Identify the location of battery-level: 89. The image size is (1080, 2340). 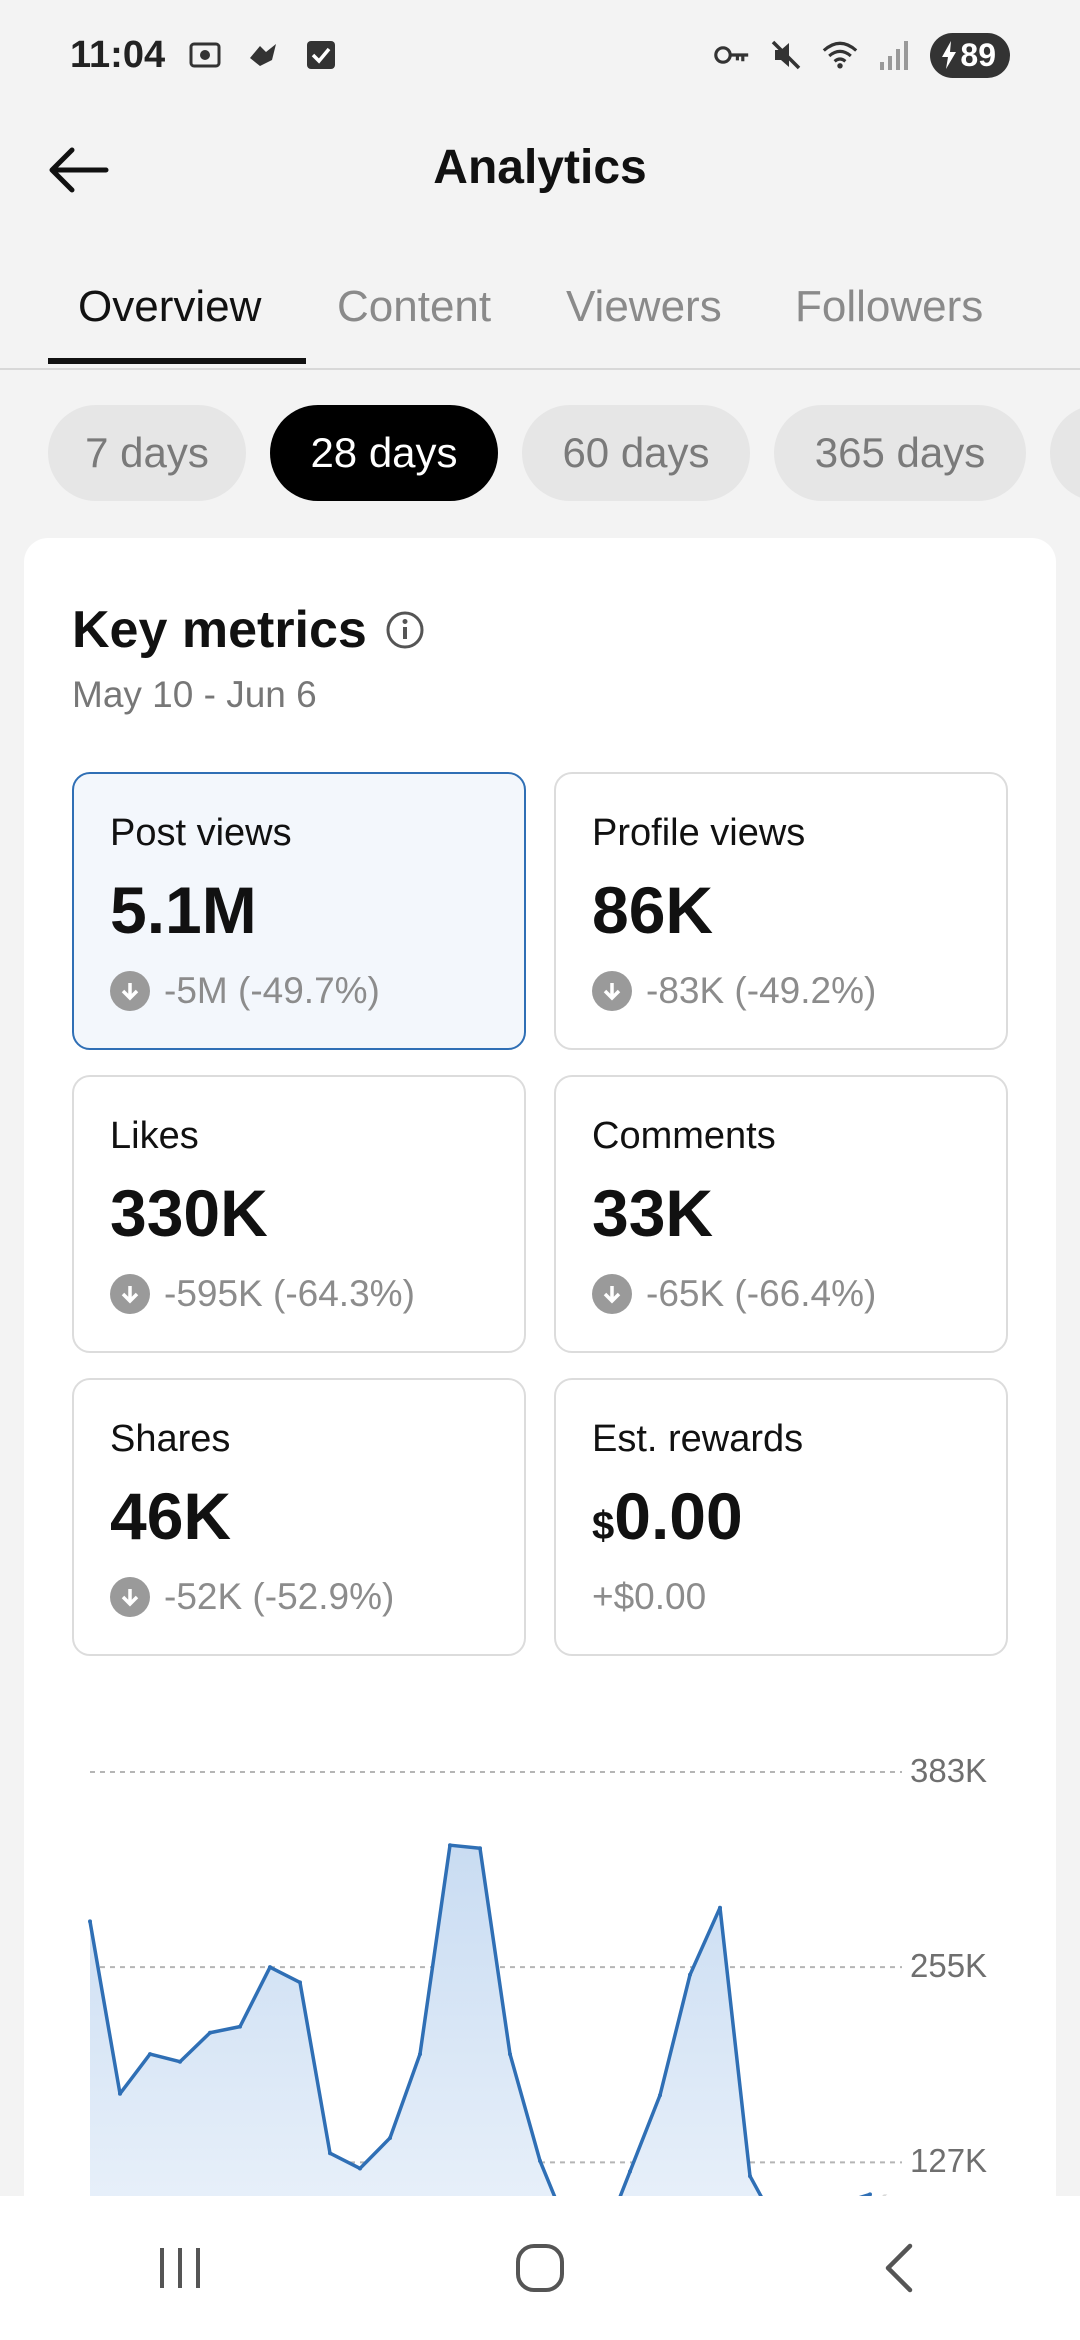
(978, 54).